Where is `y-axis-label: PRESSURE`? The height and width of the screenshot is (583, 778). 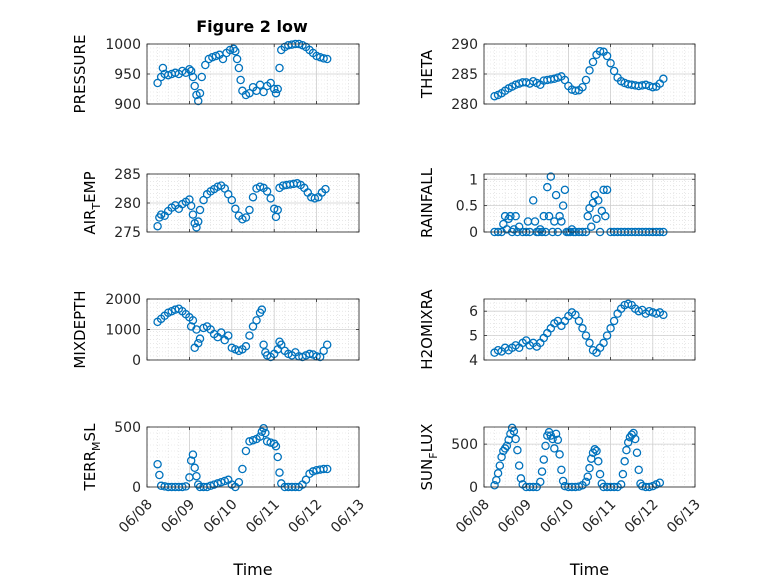
y-axis-label: PRESSURE is located at coordinates (80, 74).